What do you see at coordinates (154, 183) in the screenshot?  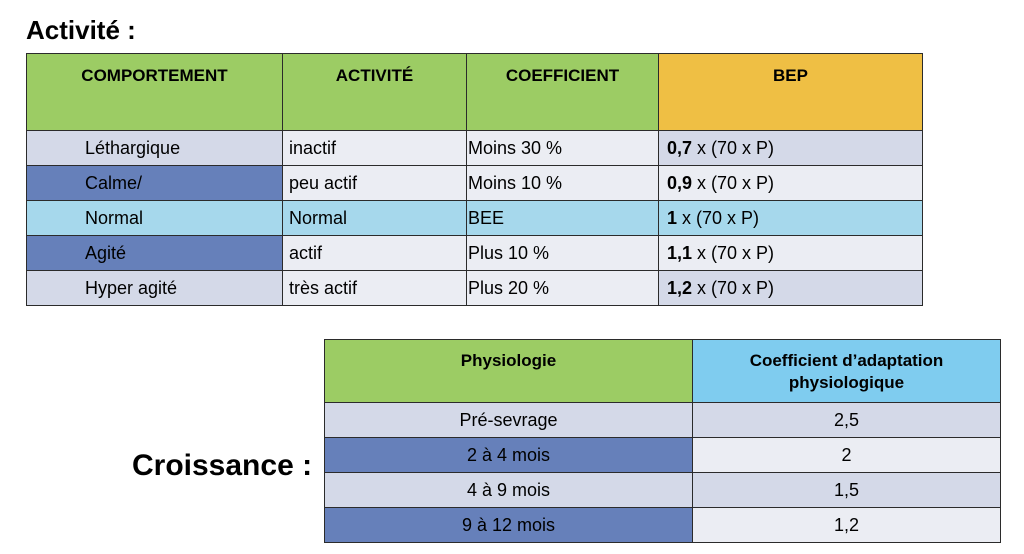 I see `comportement-cell: Calme/` at bounding box center [154, 183].